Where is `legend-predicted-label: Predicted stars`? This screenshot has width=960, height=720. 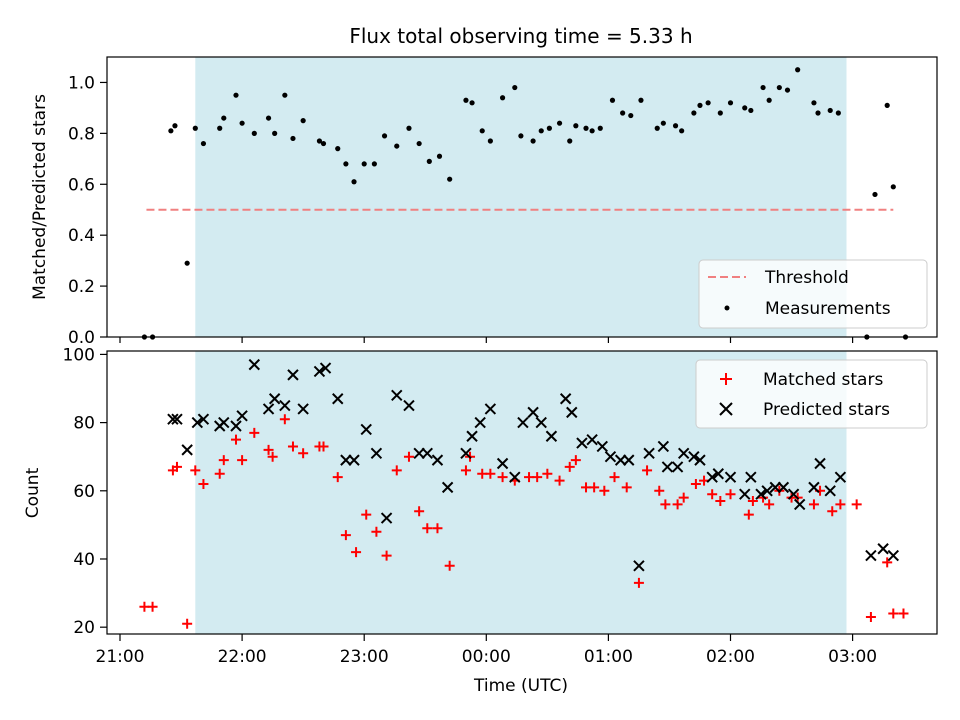
legend-predicted-label: Predicted stars is located at coordinates (826, 410).